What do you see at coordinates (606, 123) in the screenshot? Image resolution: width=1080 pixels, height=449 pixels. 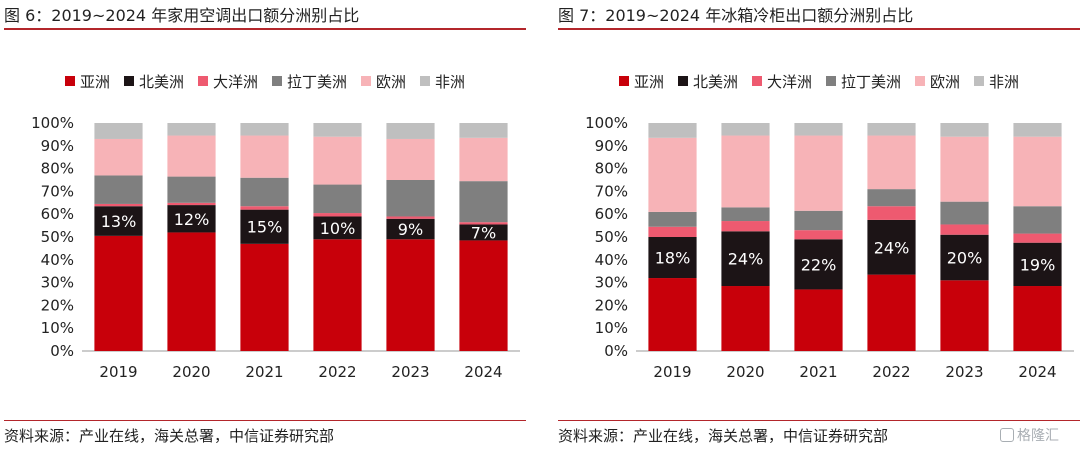 I see `y-tick-label: 100%` at bounding box center [606, 123].